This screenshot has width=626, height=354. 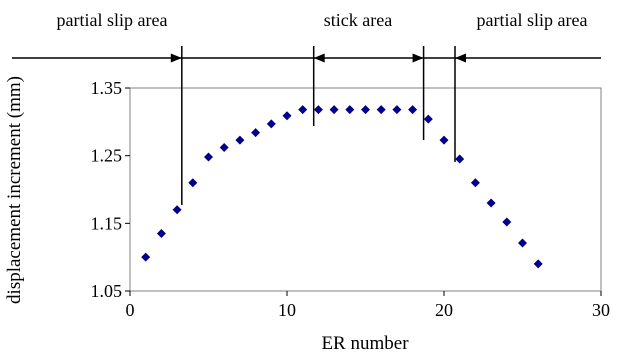 I want to click on x-axis-title: ER number, so click(x=365, y=343).